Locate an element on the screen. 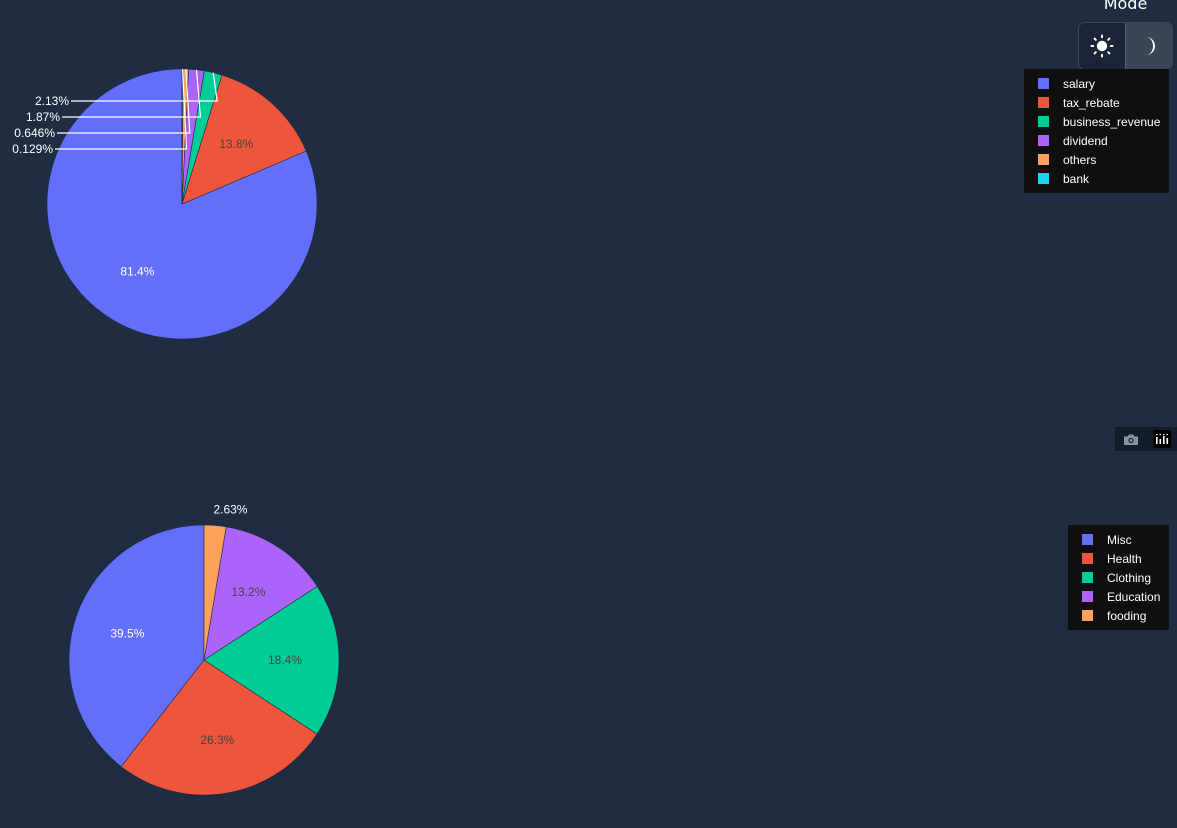 The width and height of the screenshot is (1177, 828). legend-label: Health is located at coordinates (1124, 558).